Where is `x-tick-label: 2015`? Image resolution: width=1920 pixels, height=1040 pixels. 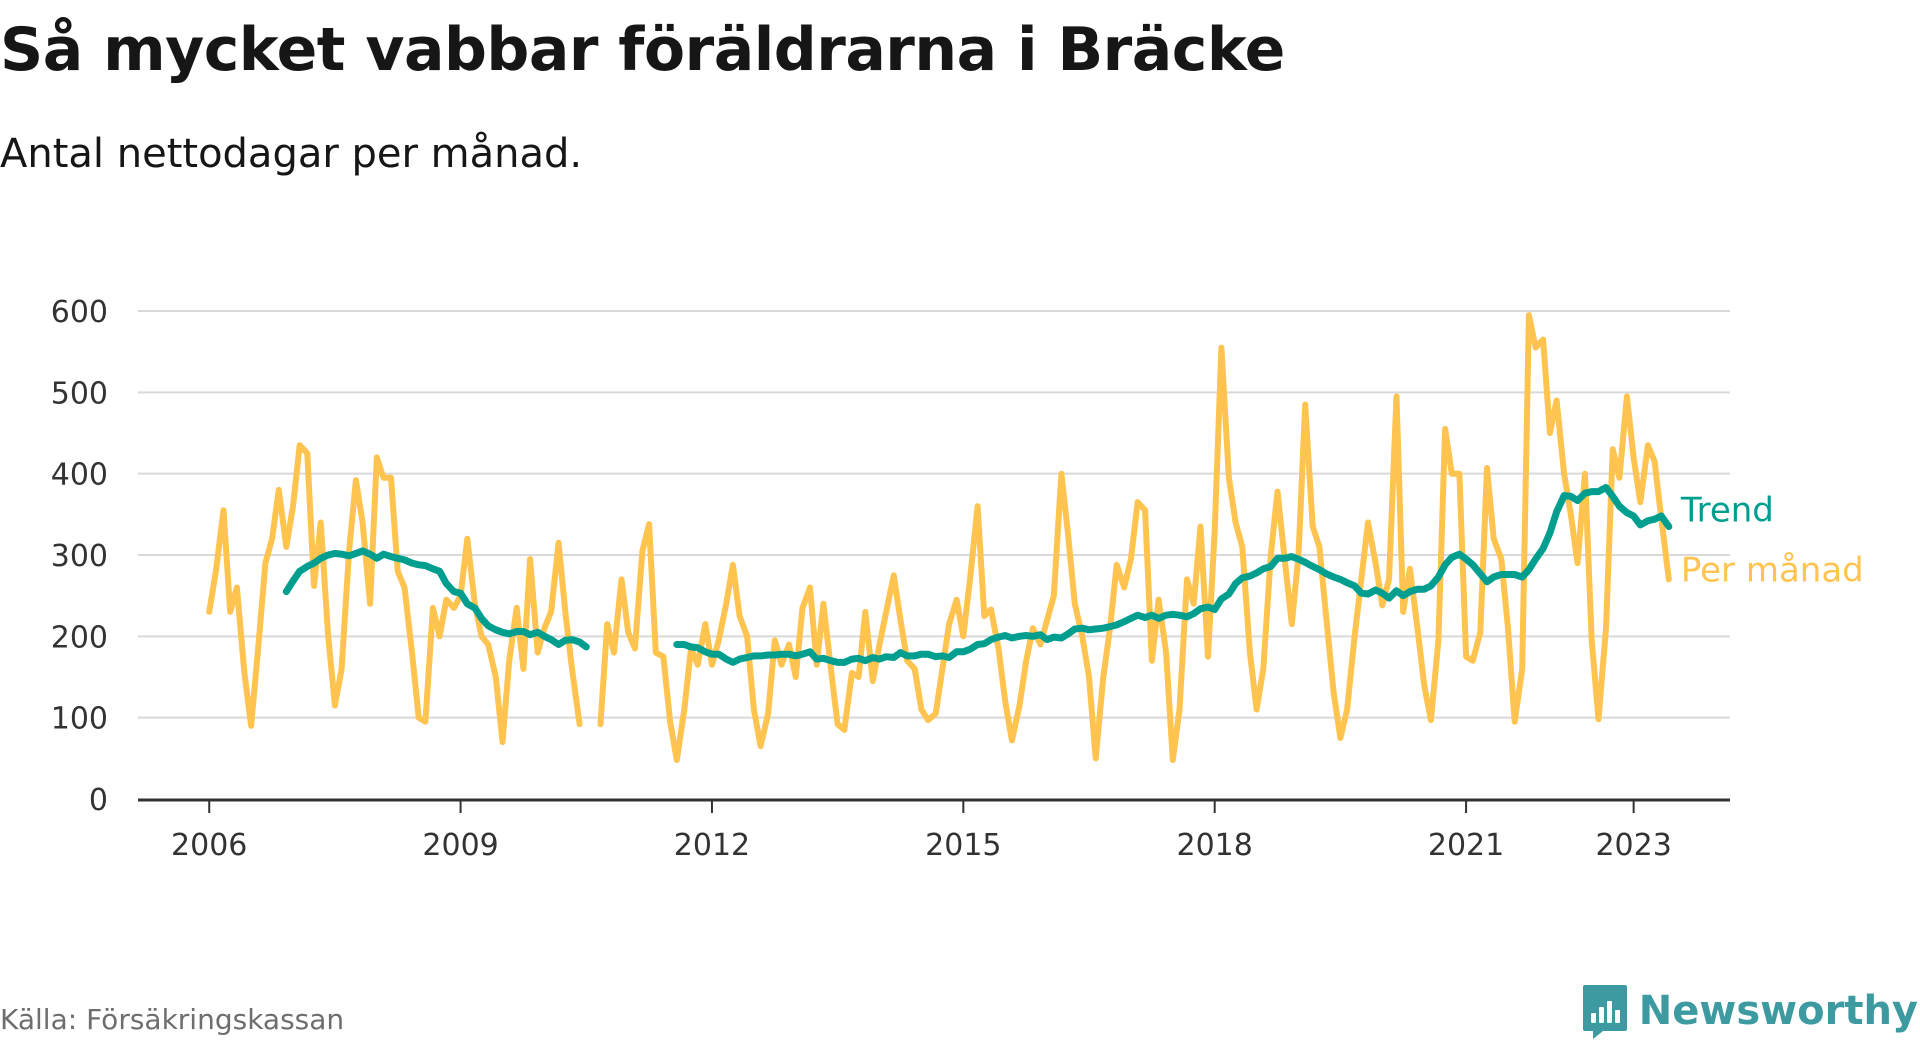
x-tick-label: 2015 is located at coordinates (963, 845).